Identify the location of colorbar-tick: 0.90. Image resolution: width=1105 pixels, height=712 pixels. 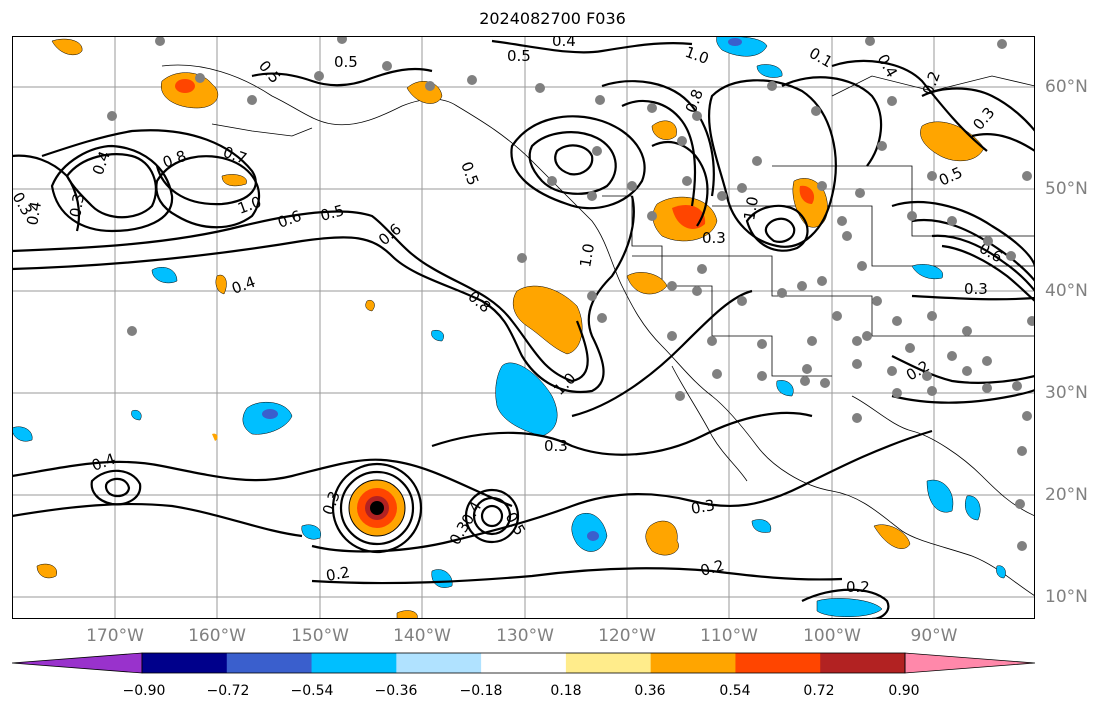
(904, 691).